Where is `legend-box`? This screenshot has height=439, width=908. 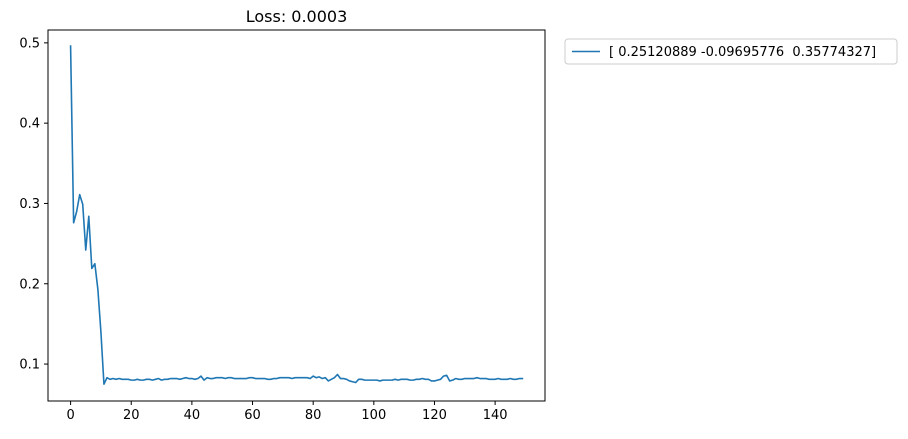
legend-box is located at coordinates (731, 51).